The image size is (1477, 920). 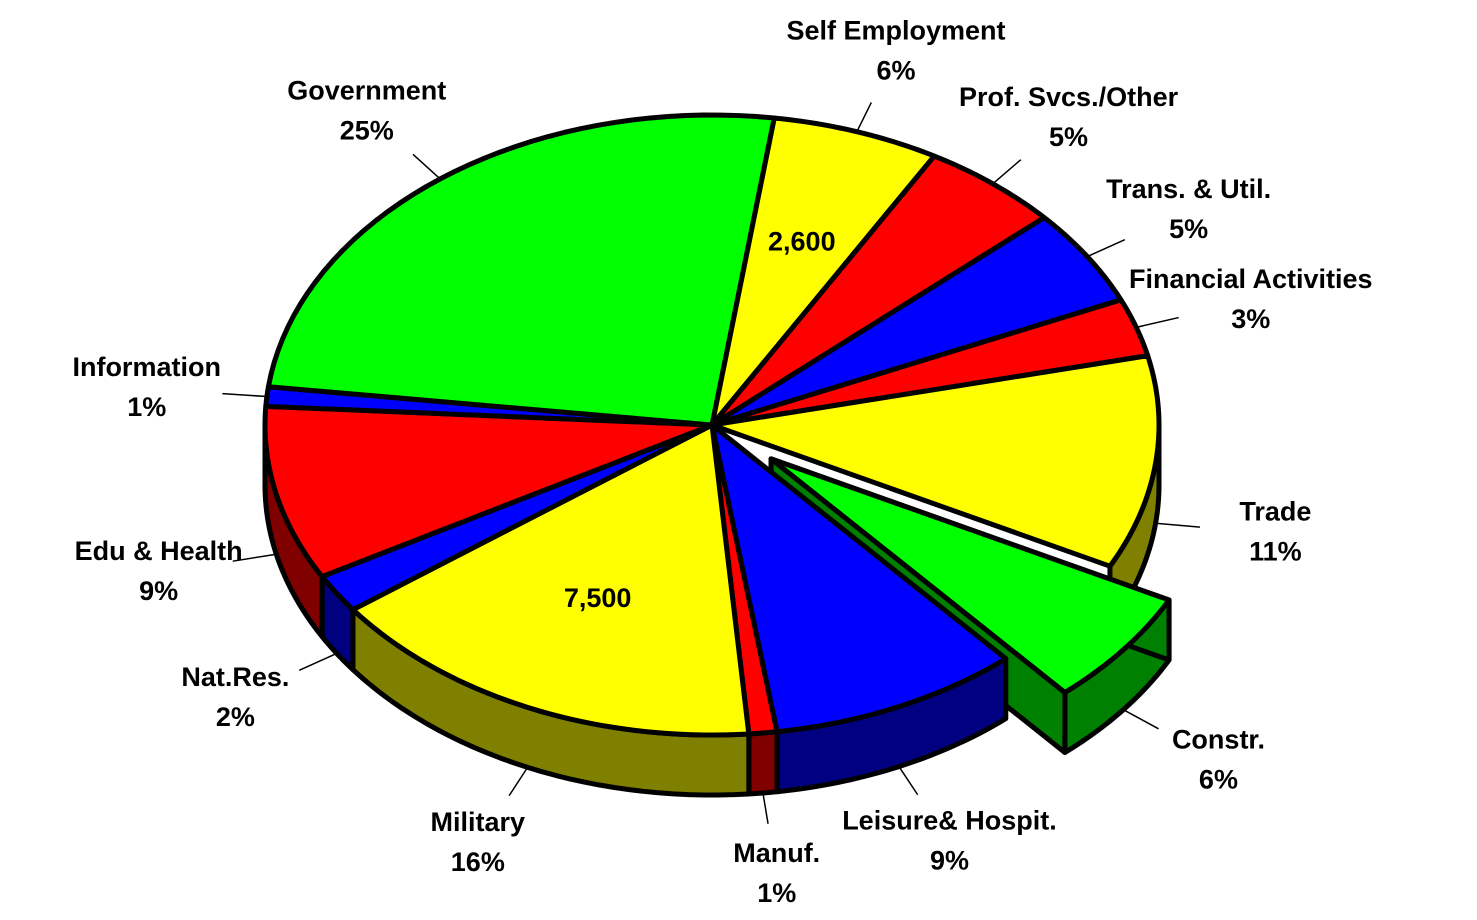 What do you see at coordinates (776, 853) in the screenshot?
I see `category-label: Manuf.` at bounding box center [776, 853].